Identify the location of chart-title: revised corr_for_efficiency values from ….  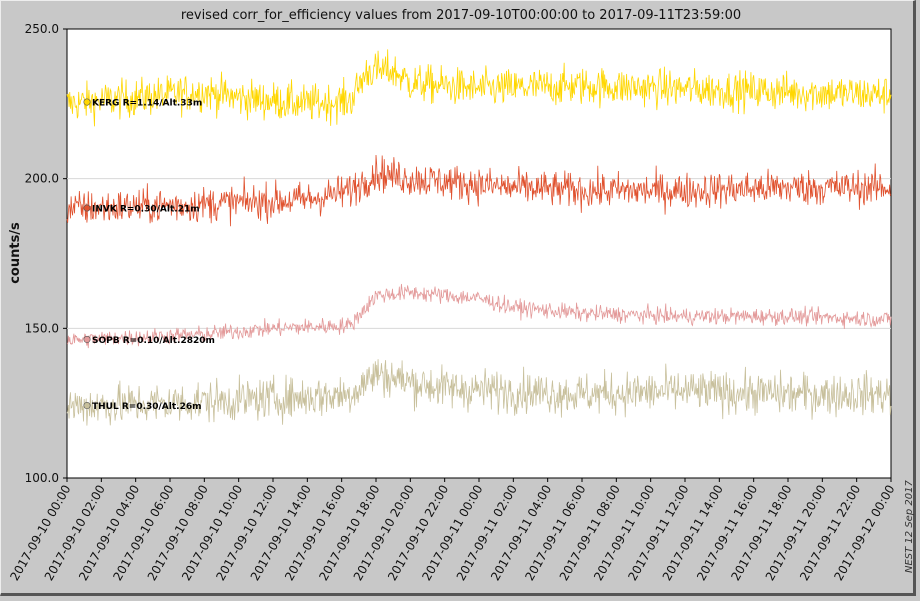
(461, 15).